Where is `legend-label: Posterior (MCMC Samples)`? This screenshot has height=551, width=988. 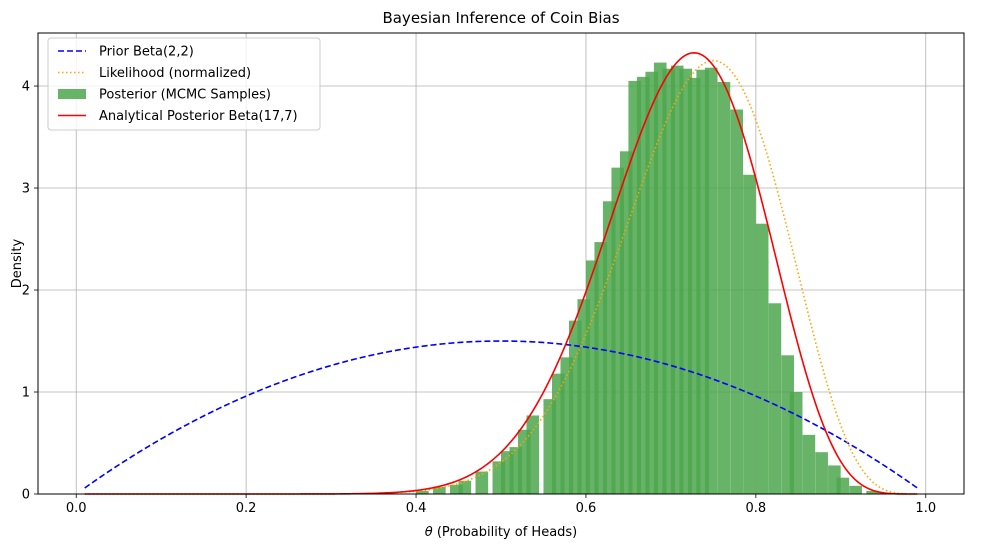 legend-label: Posterior (MCMC Samples) is located at coordinates (185, 95).